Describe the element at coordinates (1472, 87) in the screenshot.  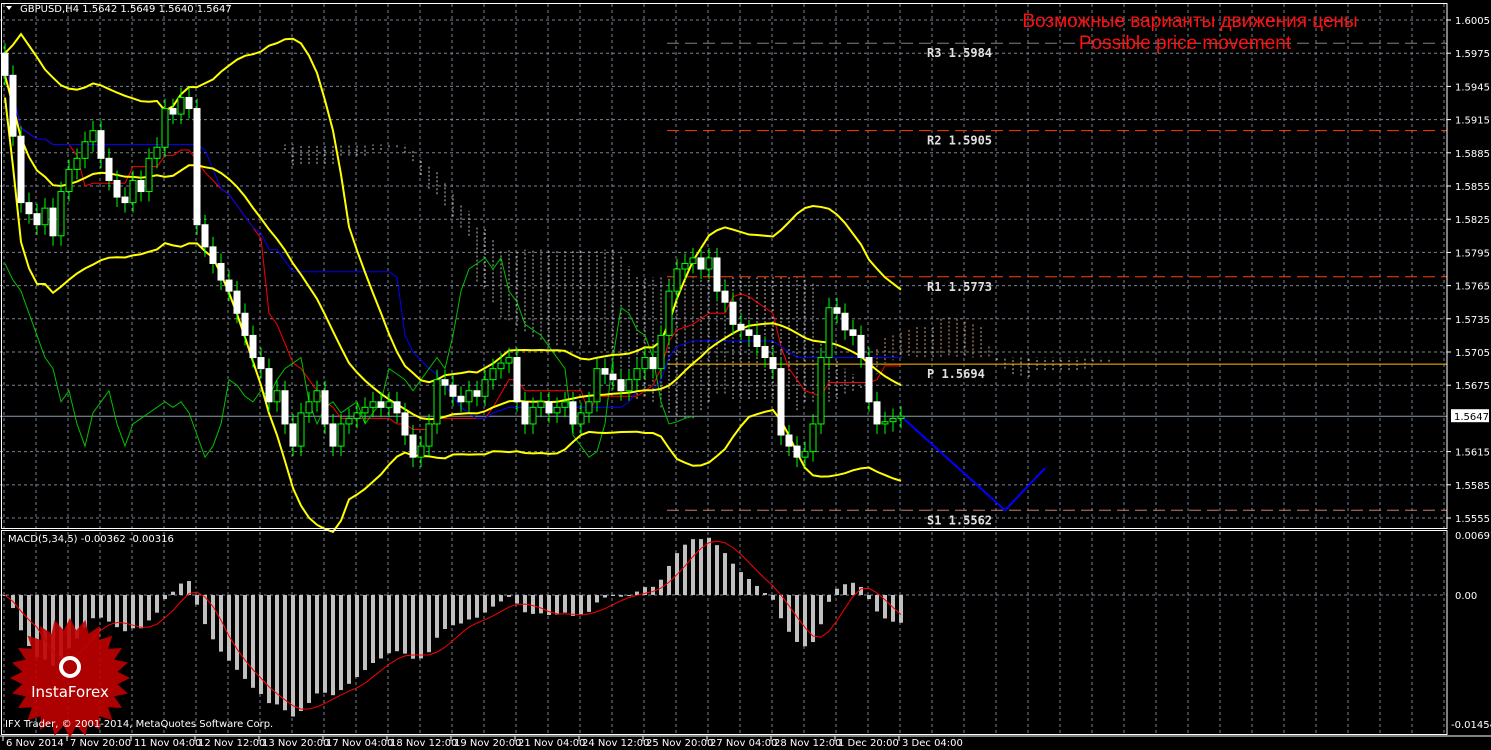
I see `price-tick-label: 1.5945` at that location.